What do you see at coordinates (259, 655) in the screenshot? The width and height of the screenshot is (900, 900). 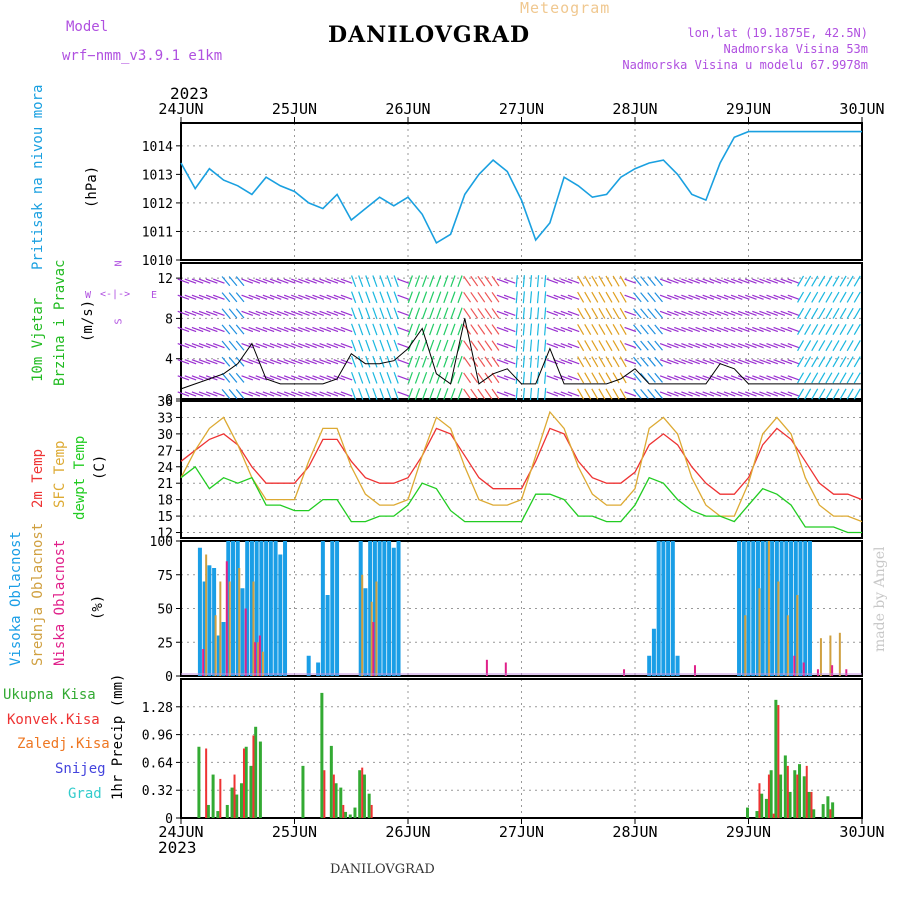 I see `cloud-low-bar` at bounding box center [259, 655].